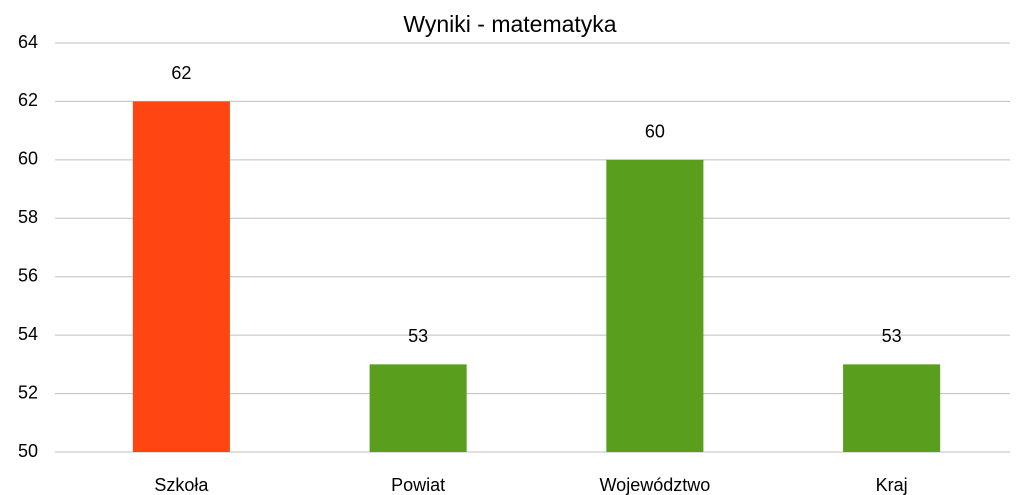  What do you see at coordinates (28, 451) in the screenshot?
I see `y-tick-label: 50` at bounding box center [28, 451].